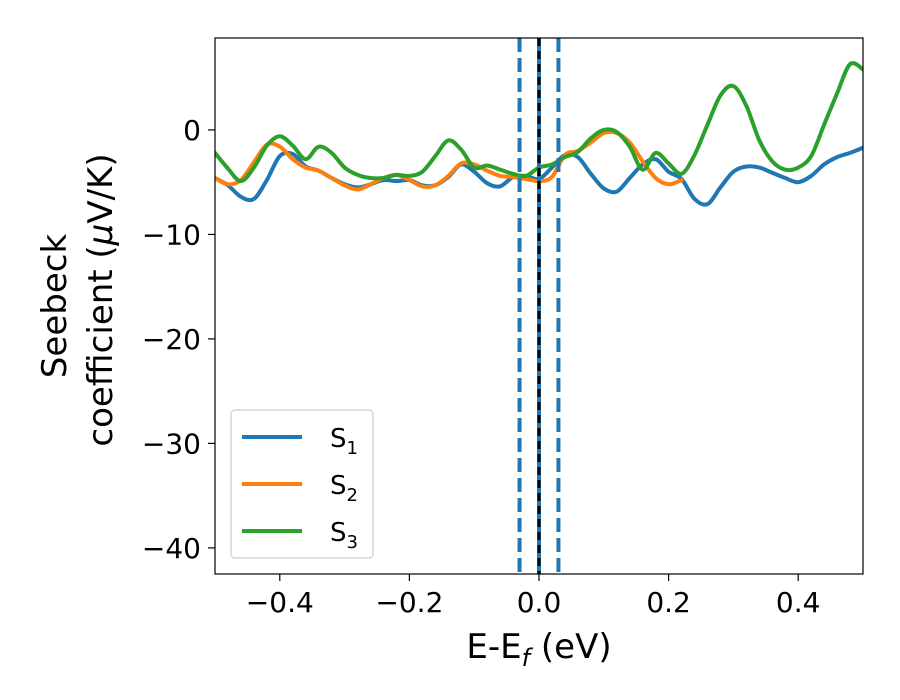 The height and width of the screenshot is (700, 900). I want to click on legend-label-s2: S2, so click(344, 488).